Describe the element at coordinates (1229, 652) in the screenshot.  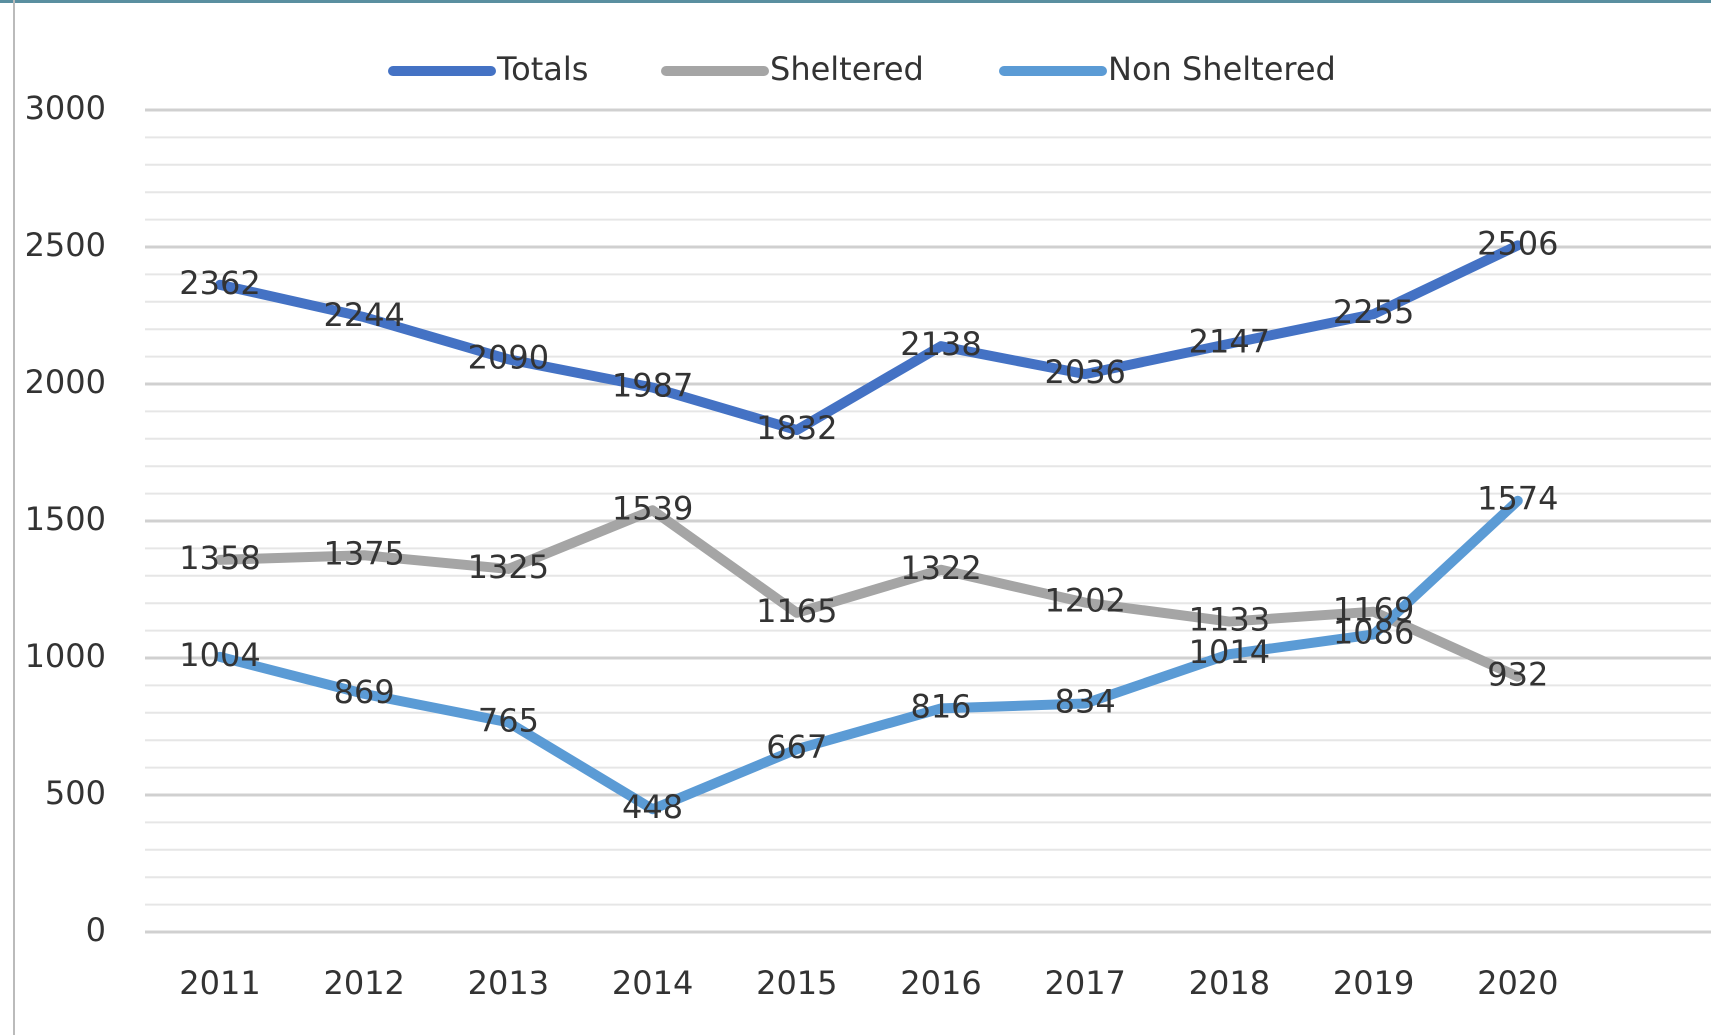
I see `data-label: 1014` at that location.